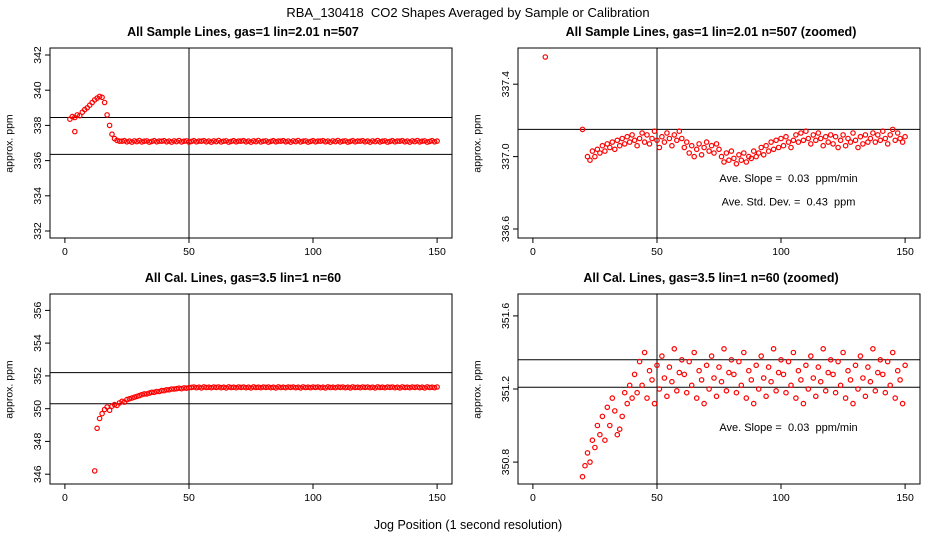 The image size is (936, 540). I want to click on annotation-text: Ave. Slope = 0.03 ppm/min, so click(788, 179).